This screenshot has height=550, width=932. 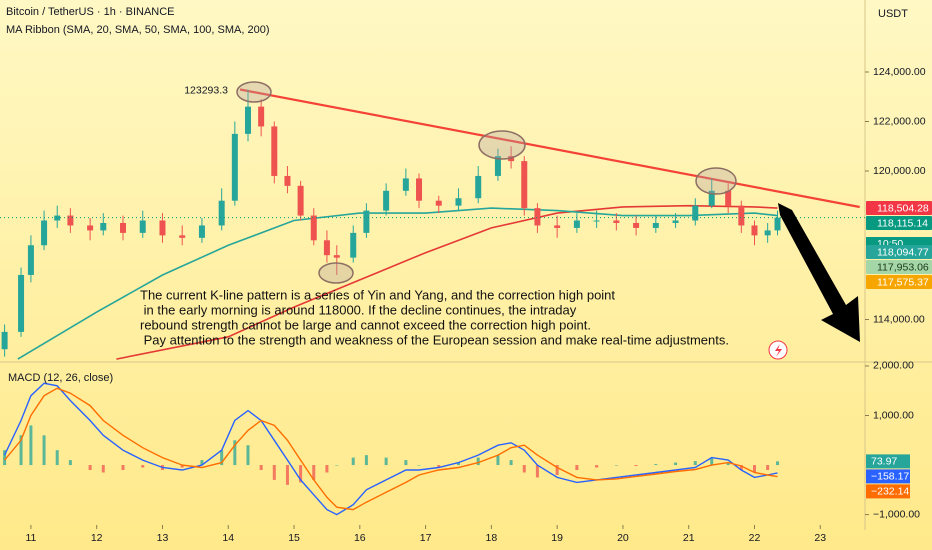 I want to click on y2-tick-label: 1,000.00, so click(x=893, y=415).